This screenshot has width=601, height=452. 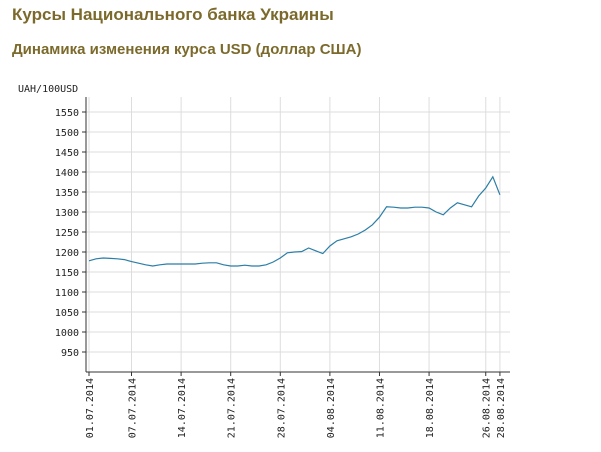 I want to click on x-tick-label: 11.08.2014, so click(x=380, y=408).